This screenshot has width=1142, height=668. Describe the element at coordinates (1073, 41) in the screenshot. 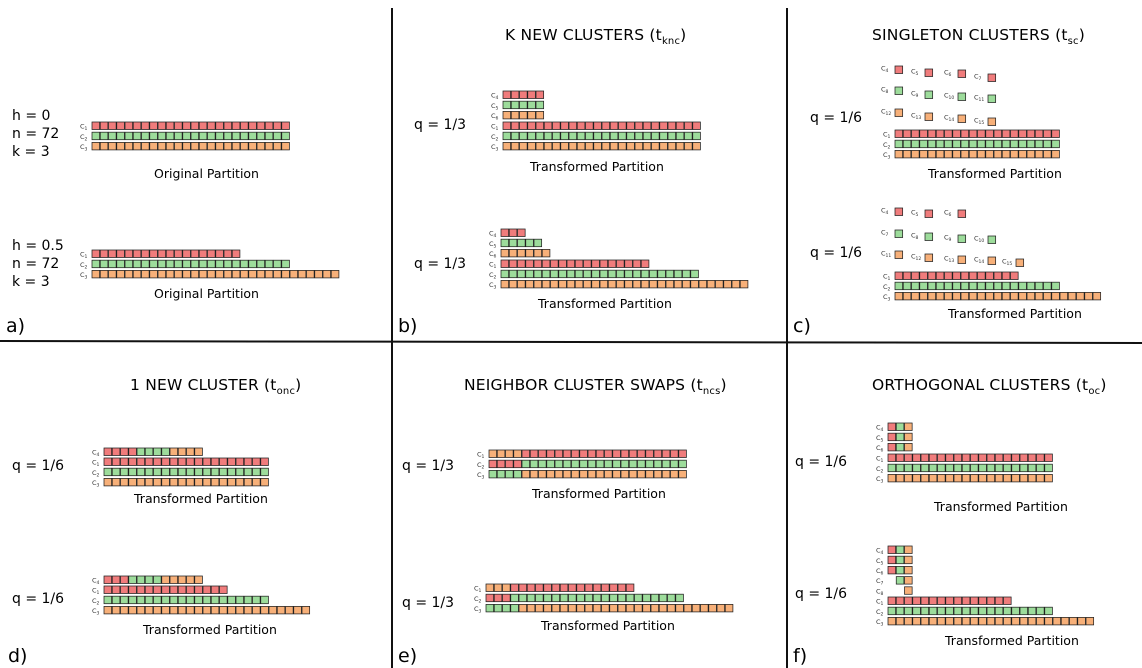

I see `panel-c-title-sub: sc` at that location.